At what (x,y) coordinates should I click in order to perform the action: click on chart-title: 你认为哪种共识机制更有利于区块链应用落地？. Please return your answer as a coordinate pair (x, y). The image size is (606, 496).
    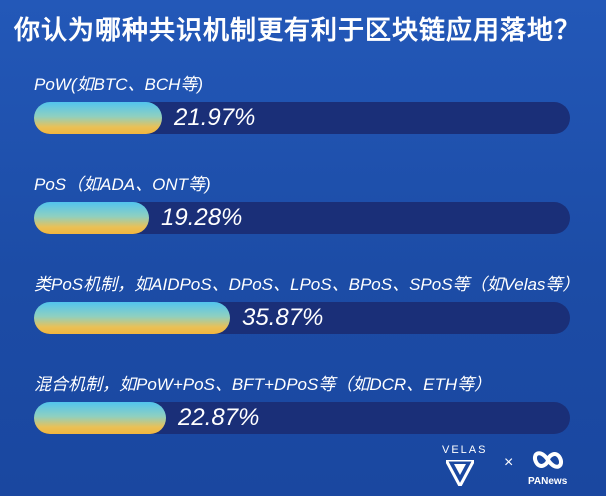
    Looking at the image, I should click on (298, 30).